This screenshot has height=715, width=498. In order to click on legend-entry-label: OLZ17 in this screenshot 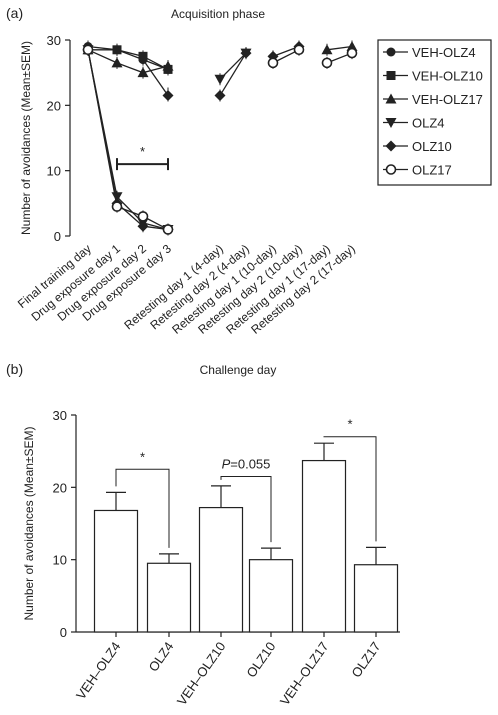, I will do `click(432, 170)`.